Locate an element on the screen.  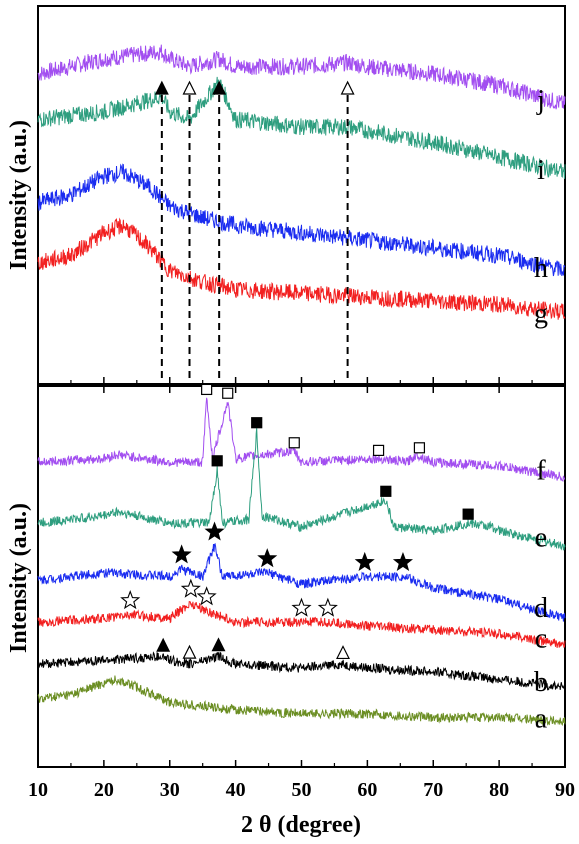
x-tick-label: 40 is located at coordinates (236, 790).